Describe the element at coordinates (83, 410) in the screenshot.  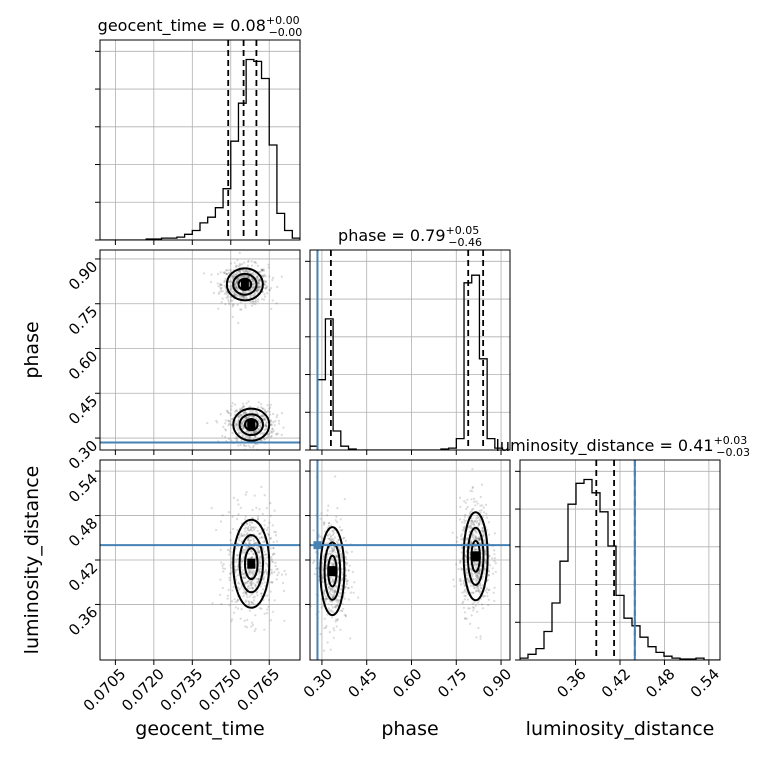
I see `y-tick-label-phase: 0.45` at that location.